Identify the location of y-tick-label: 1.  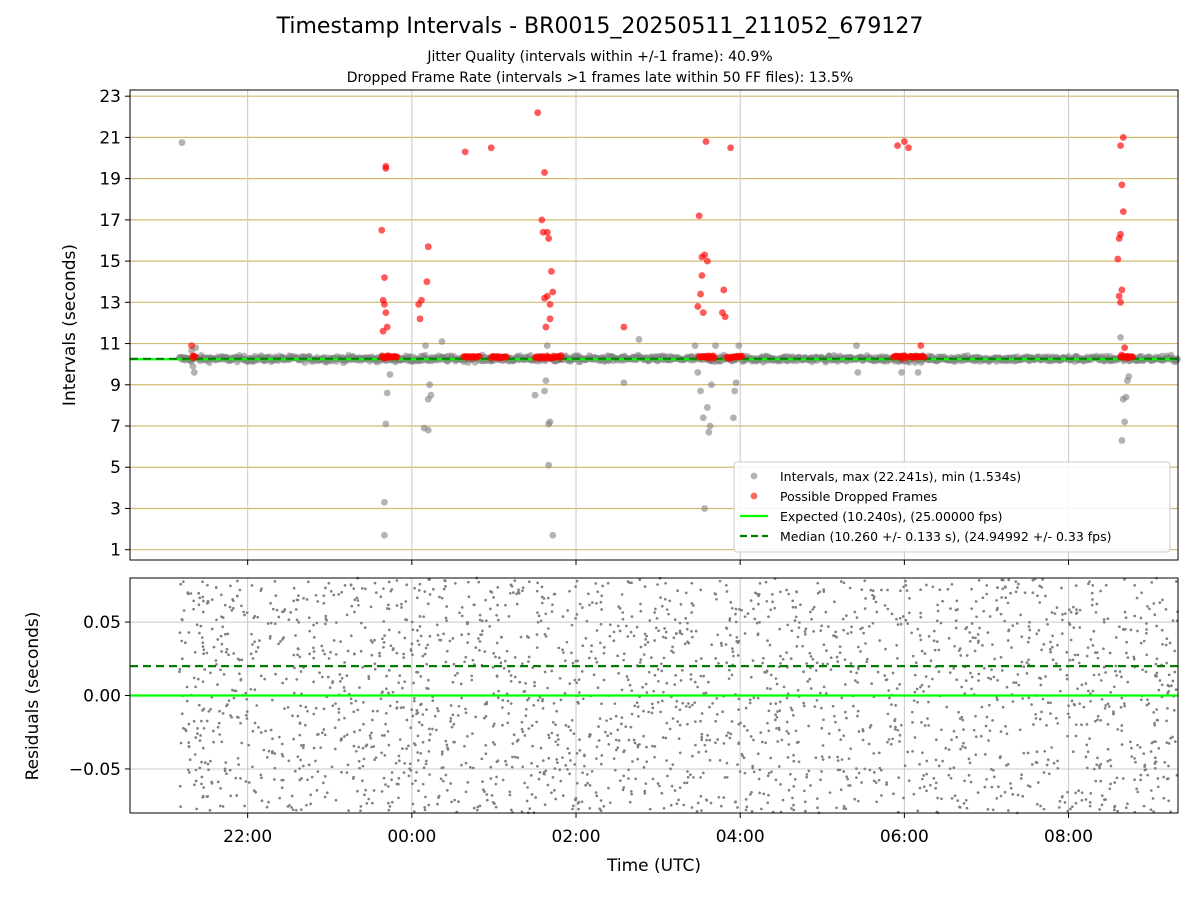
(115, 551).